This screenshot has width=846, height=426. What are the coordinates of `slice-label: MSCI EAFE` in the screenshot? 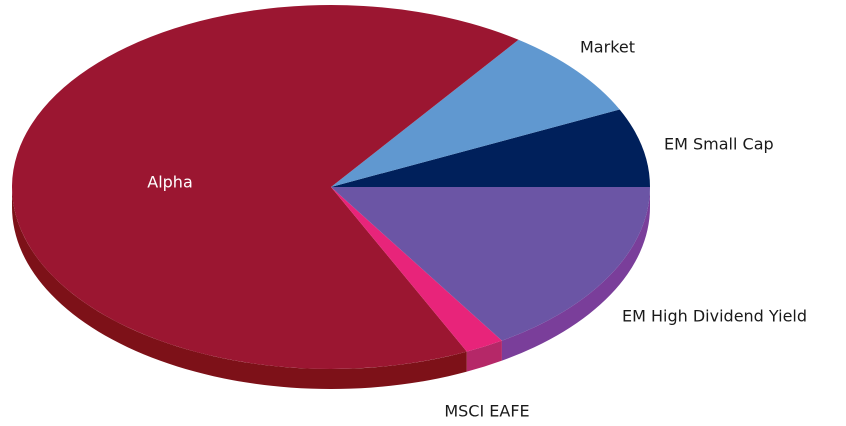 It's located at (486, 411).